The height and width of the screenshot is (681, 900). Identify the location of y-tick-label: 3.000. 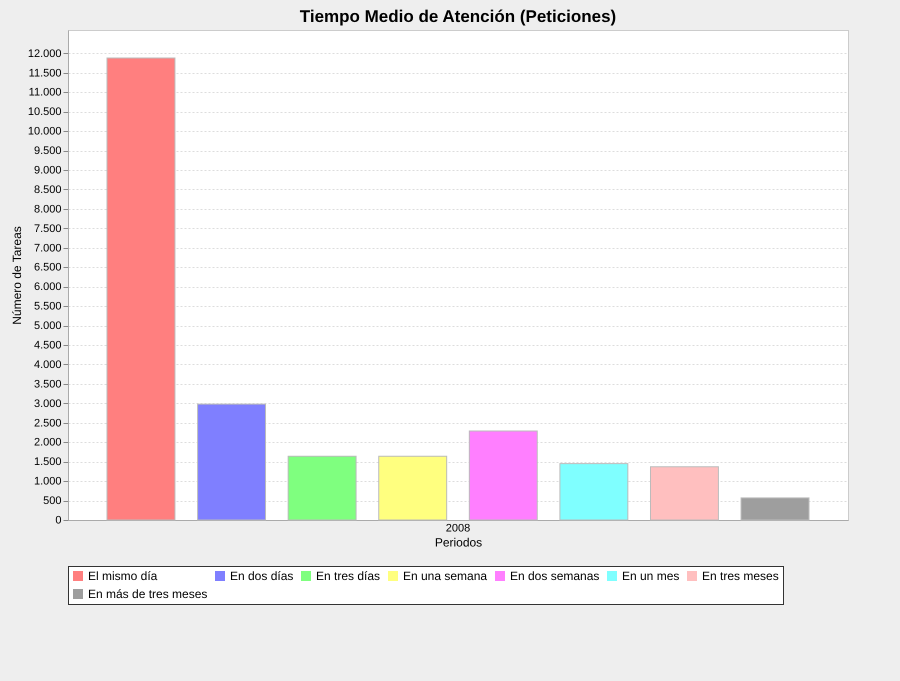
(48, 404).